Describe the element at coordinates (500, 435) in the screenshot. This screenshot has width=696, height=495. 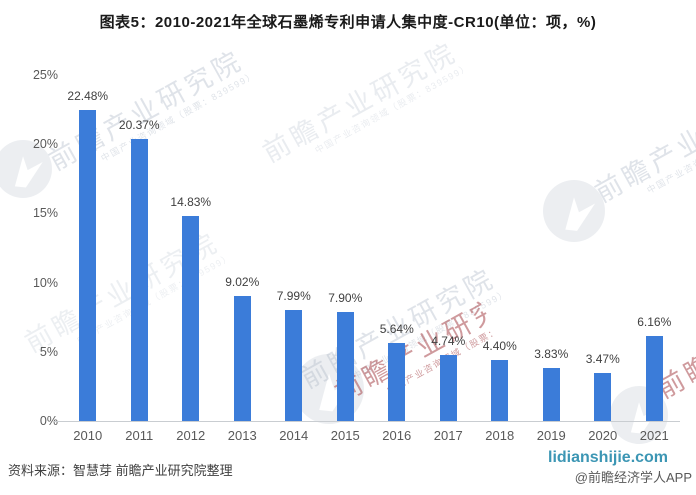
I see `x-tick-label: 2018` at that location.